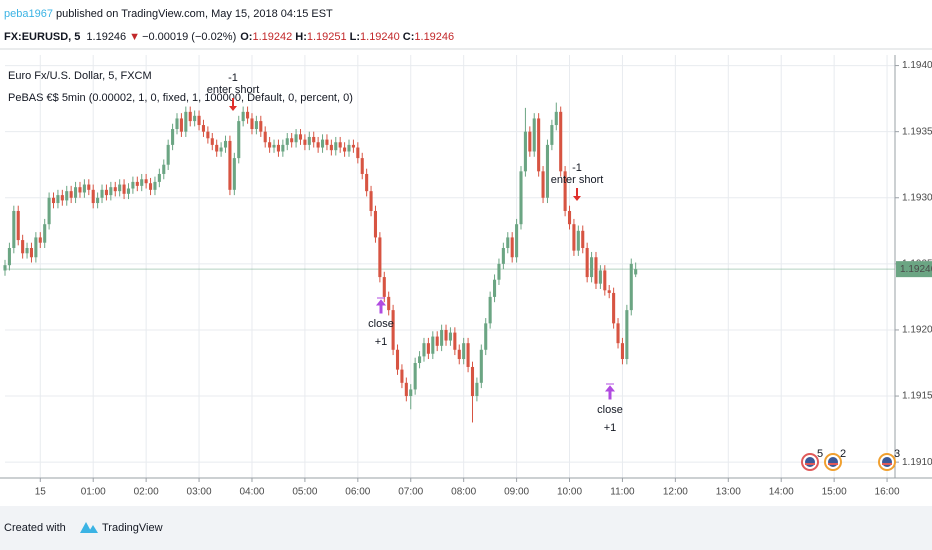 Image resolution: width=932 pixels, height=550 pixels. I want to click on author: peba1967, so click(28, 14).